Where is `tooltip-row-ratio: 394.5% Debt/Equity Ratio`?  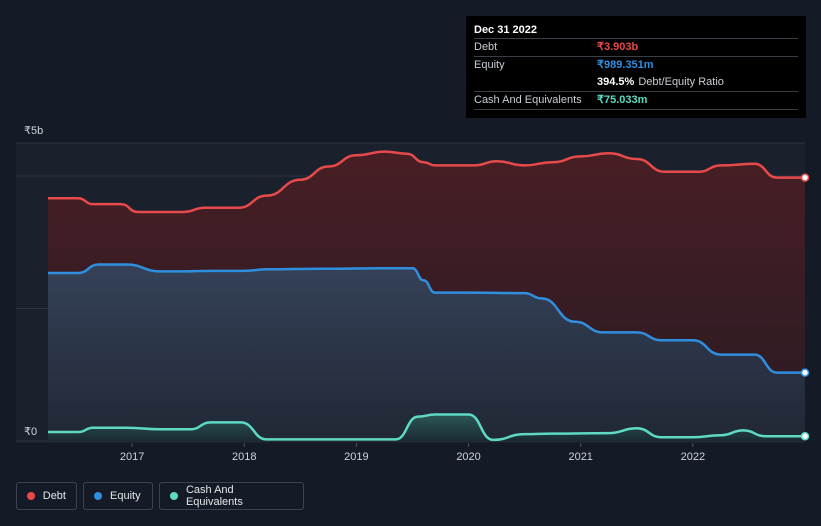 tooltip-row-ratio: 394.5% Debt/Equity Ratio is located at coordinates (636, 82).